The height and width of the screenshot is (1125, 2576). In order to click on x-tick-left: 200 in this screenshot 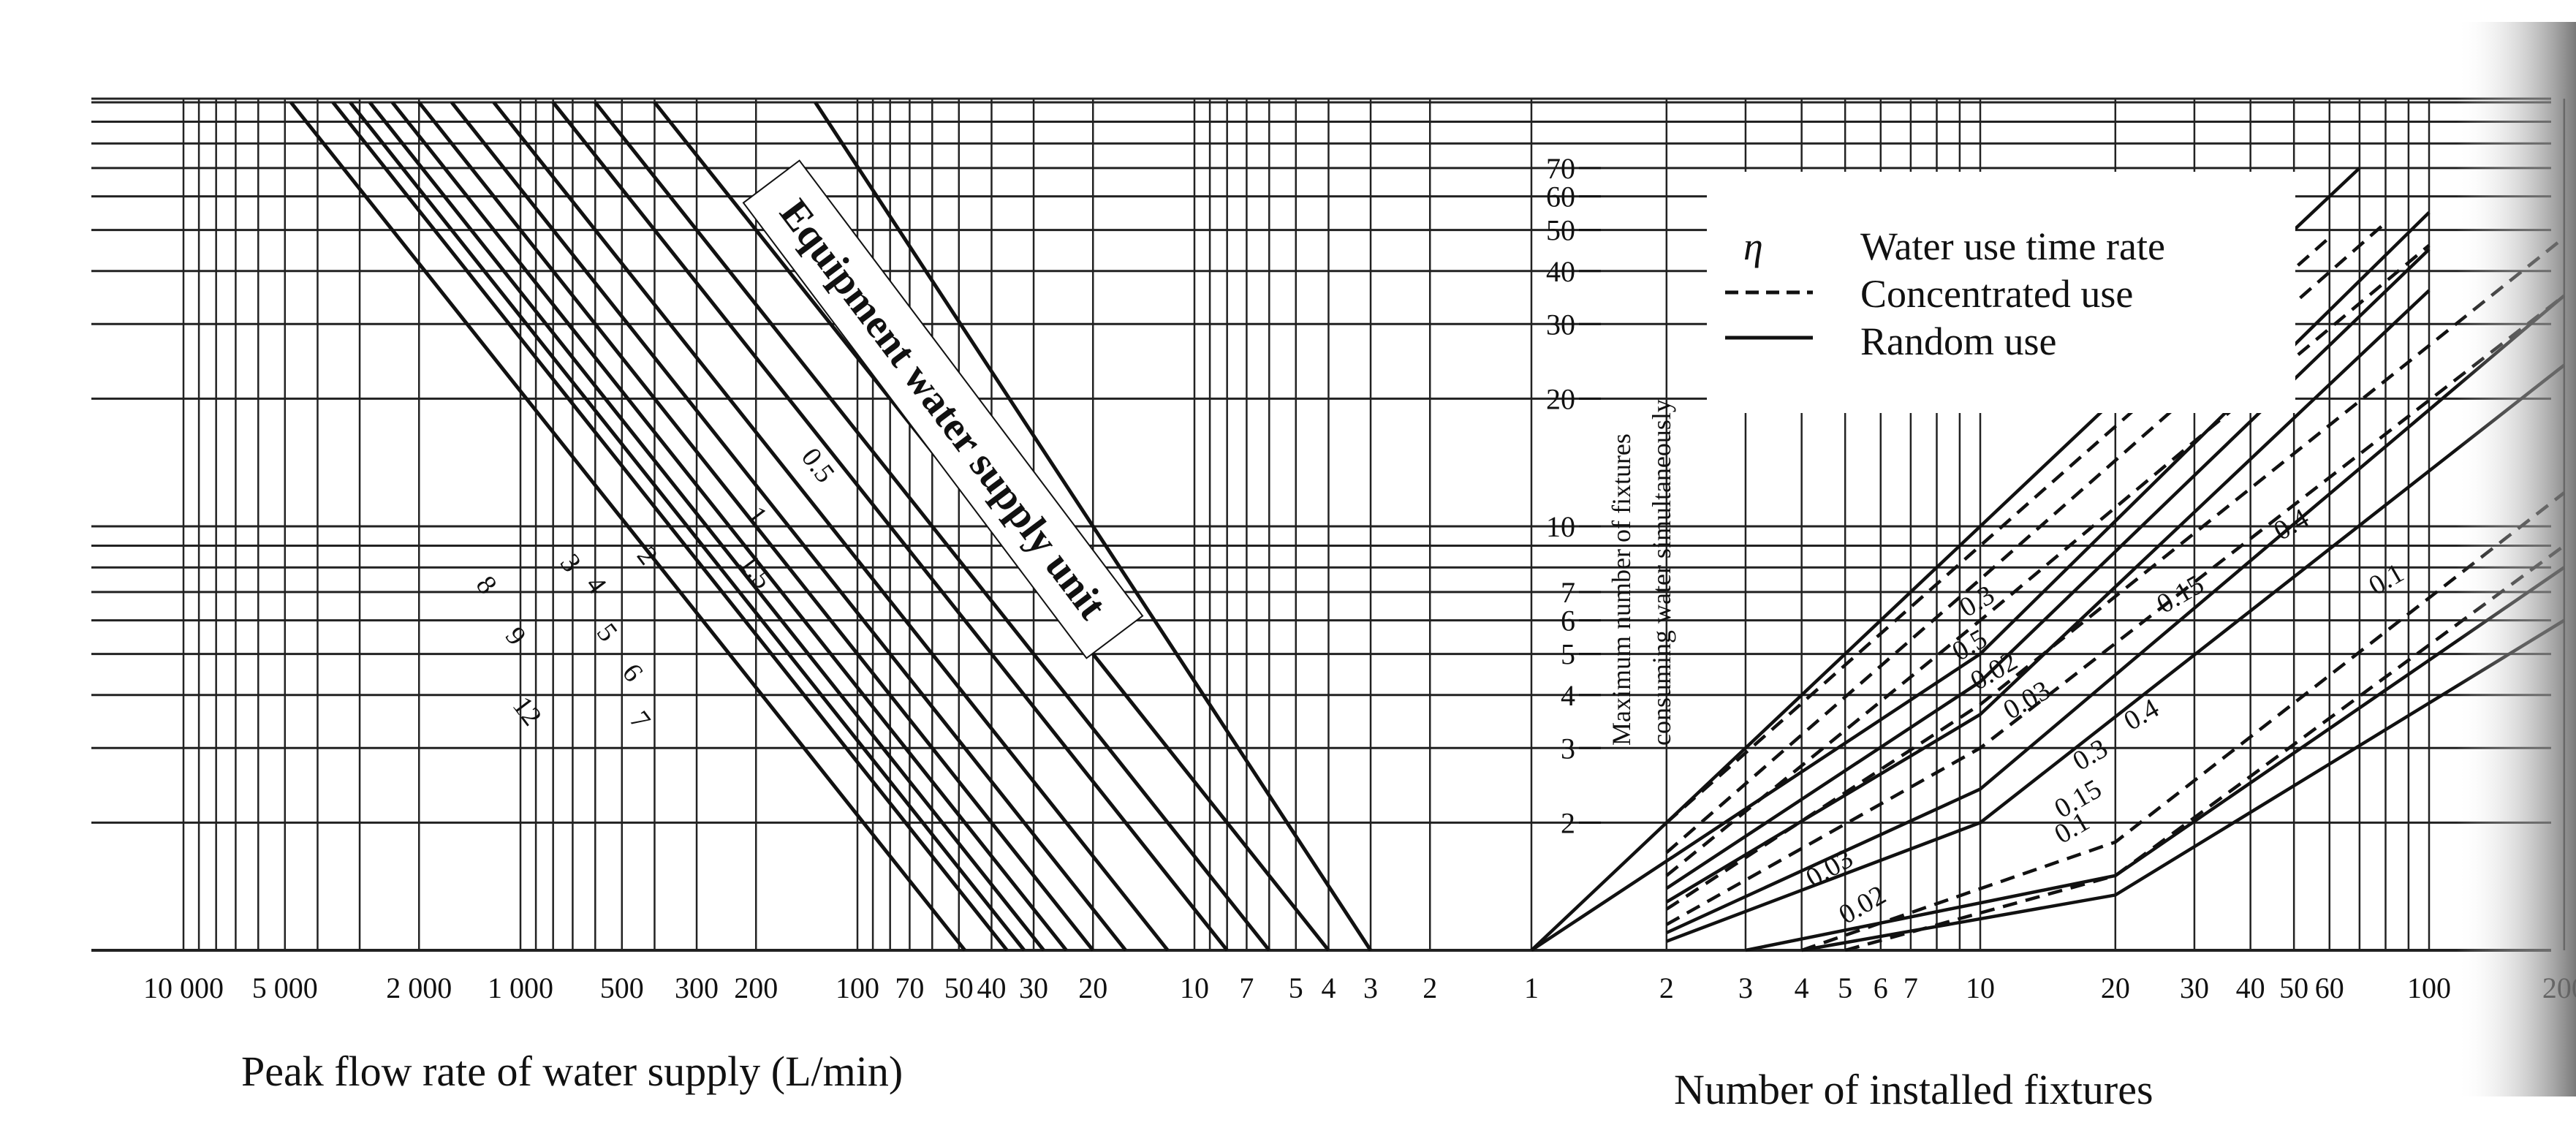, I will do `click(756, 988)`.